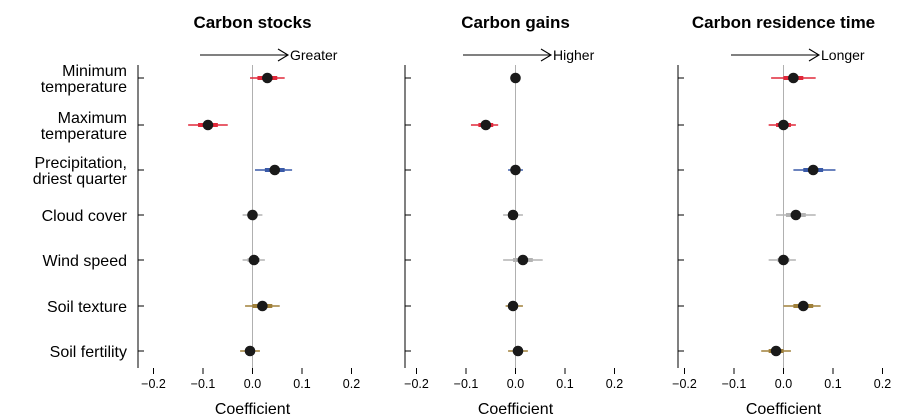 The height and width of the screenshot is (418, 903). What do you see at coordinates (252, 22) in the screenshot?
I see `panel-title: Carbon stocks` at bounding box center [252, 22].